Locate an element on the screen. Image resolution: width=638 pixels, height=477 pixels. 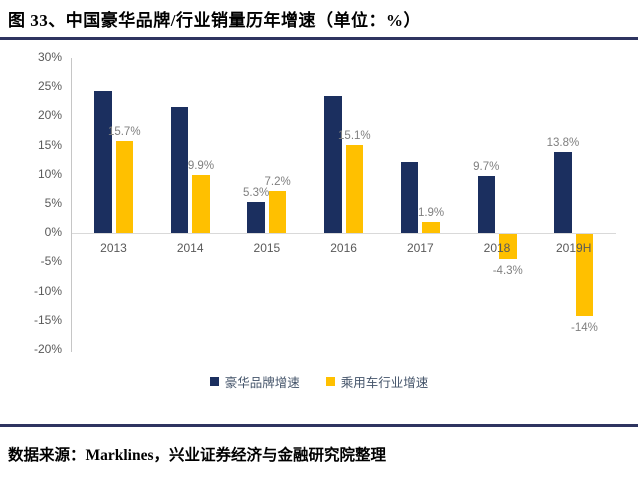
data-label: 9.7% is located at coordinates (486, 167).